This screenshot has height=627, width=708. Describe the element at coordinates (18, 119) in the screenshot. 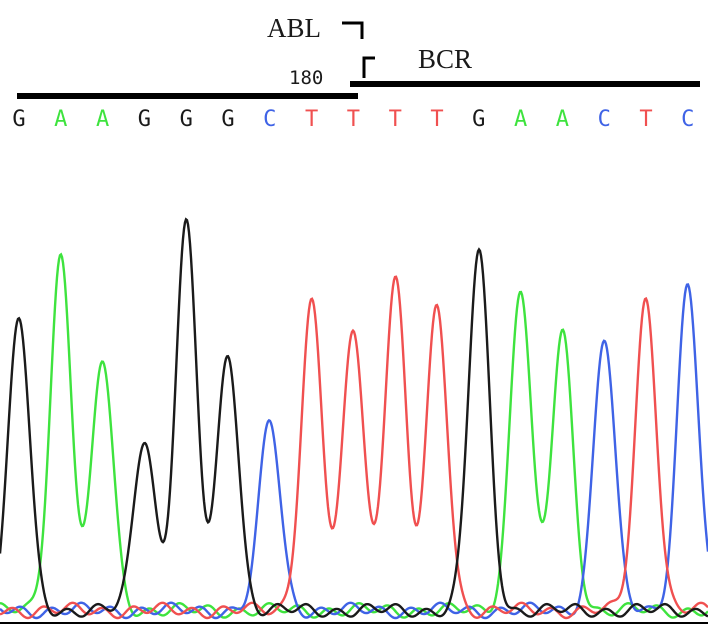

I see `base-call-0: G` at that location.